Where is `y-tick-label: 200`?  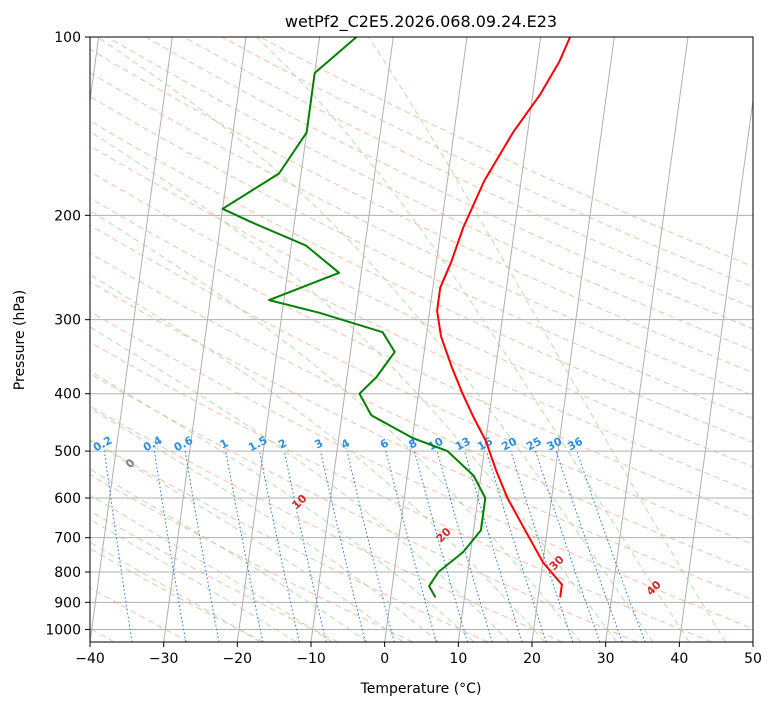 y-tick-label: 200 is located at coordinates (67, 216).